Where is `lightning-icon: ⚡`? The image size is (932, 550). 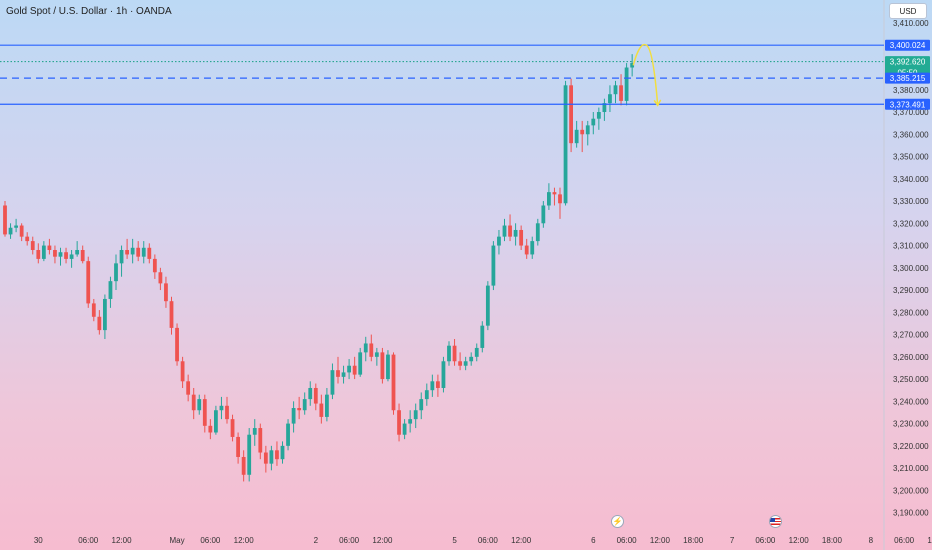
lightning-icon: ⚡ is located at coordinates (617, 521).